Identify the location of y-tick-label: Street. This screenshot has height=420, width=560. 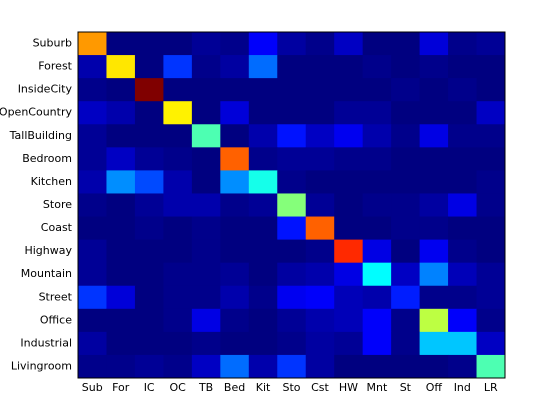
(56, 296).